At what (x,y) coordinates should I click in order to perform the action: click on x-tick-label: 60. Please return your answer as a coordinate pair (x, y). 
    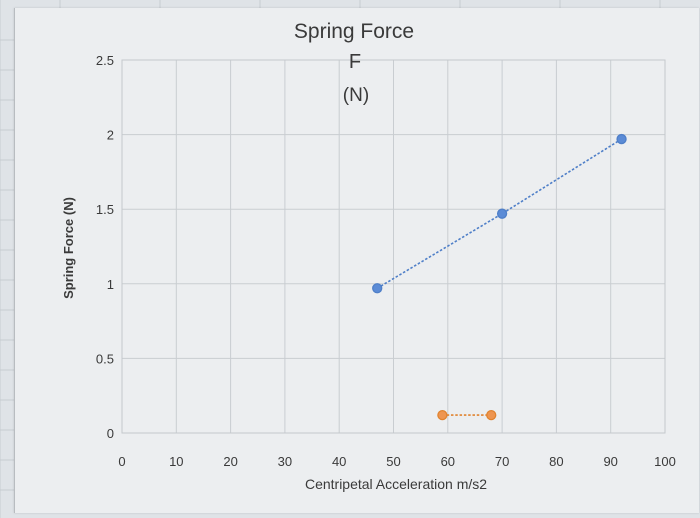
    Looking at the image, I should click on (448, 461).